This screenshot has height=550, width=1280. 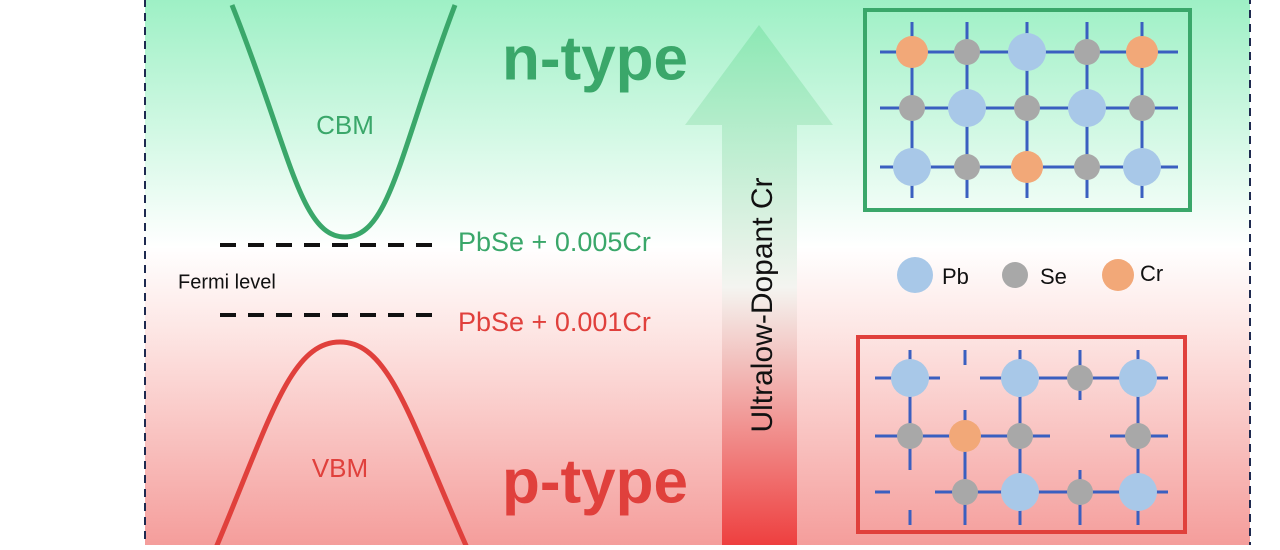 I want to click on p-type-label: p-type, so click(x=595, y=481).